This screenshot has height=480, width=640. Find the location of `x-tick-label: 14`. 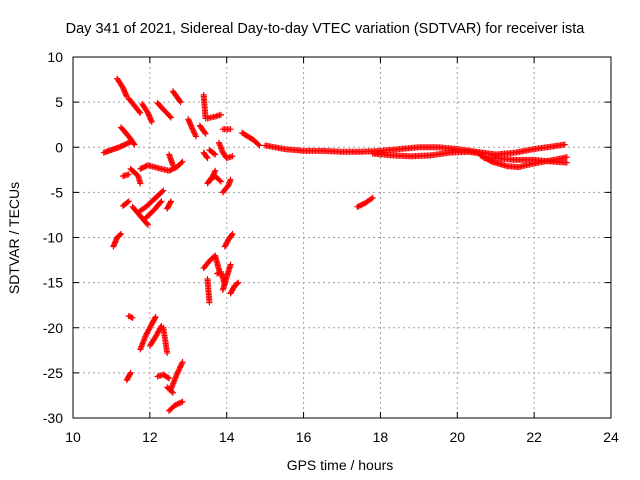

x-tick-label: 14 is located at coordinates (227, 437).